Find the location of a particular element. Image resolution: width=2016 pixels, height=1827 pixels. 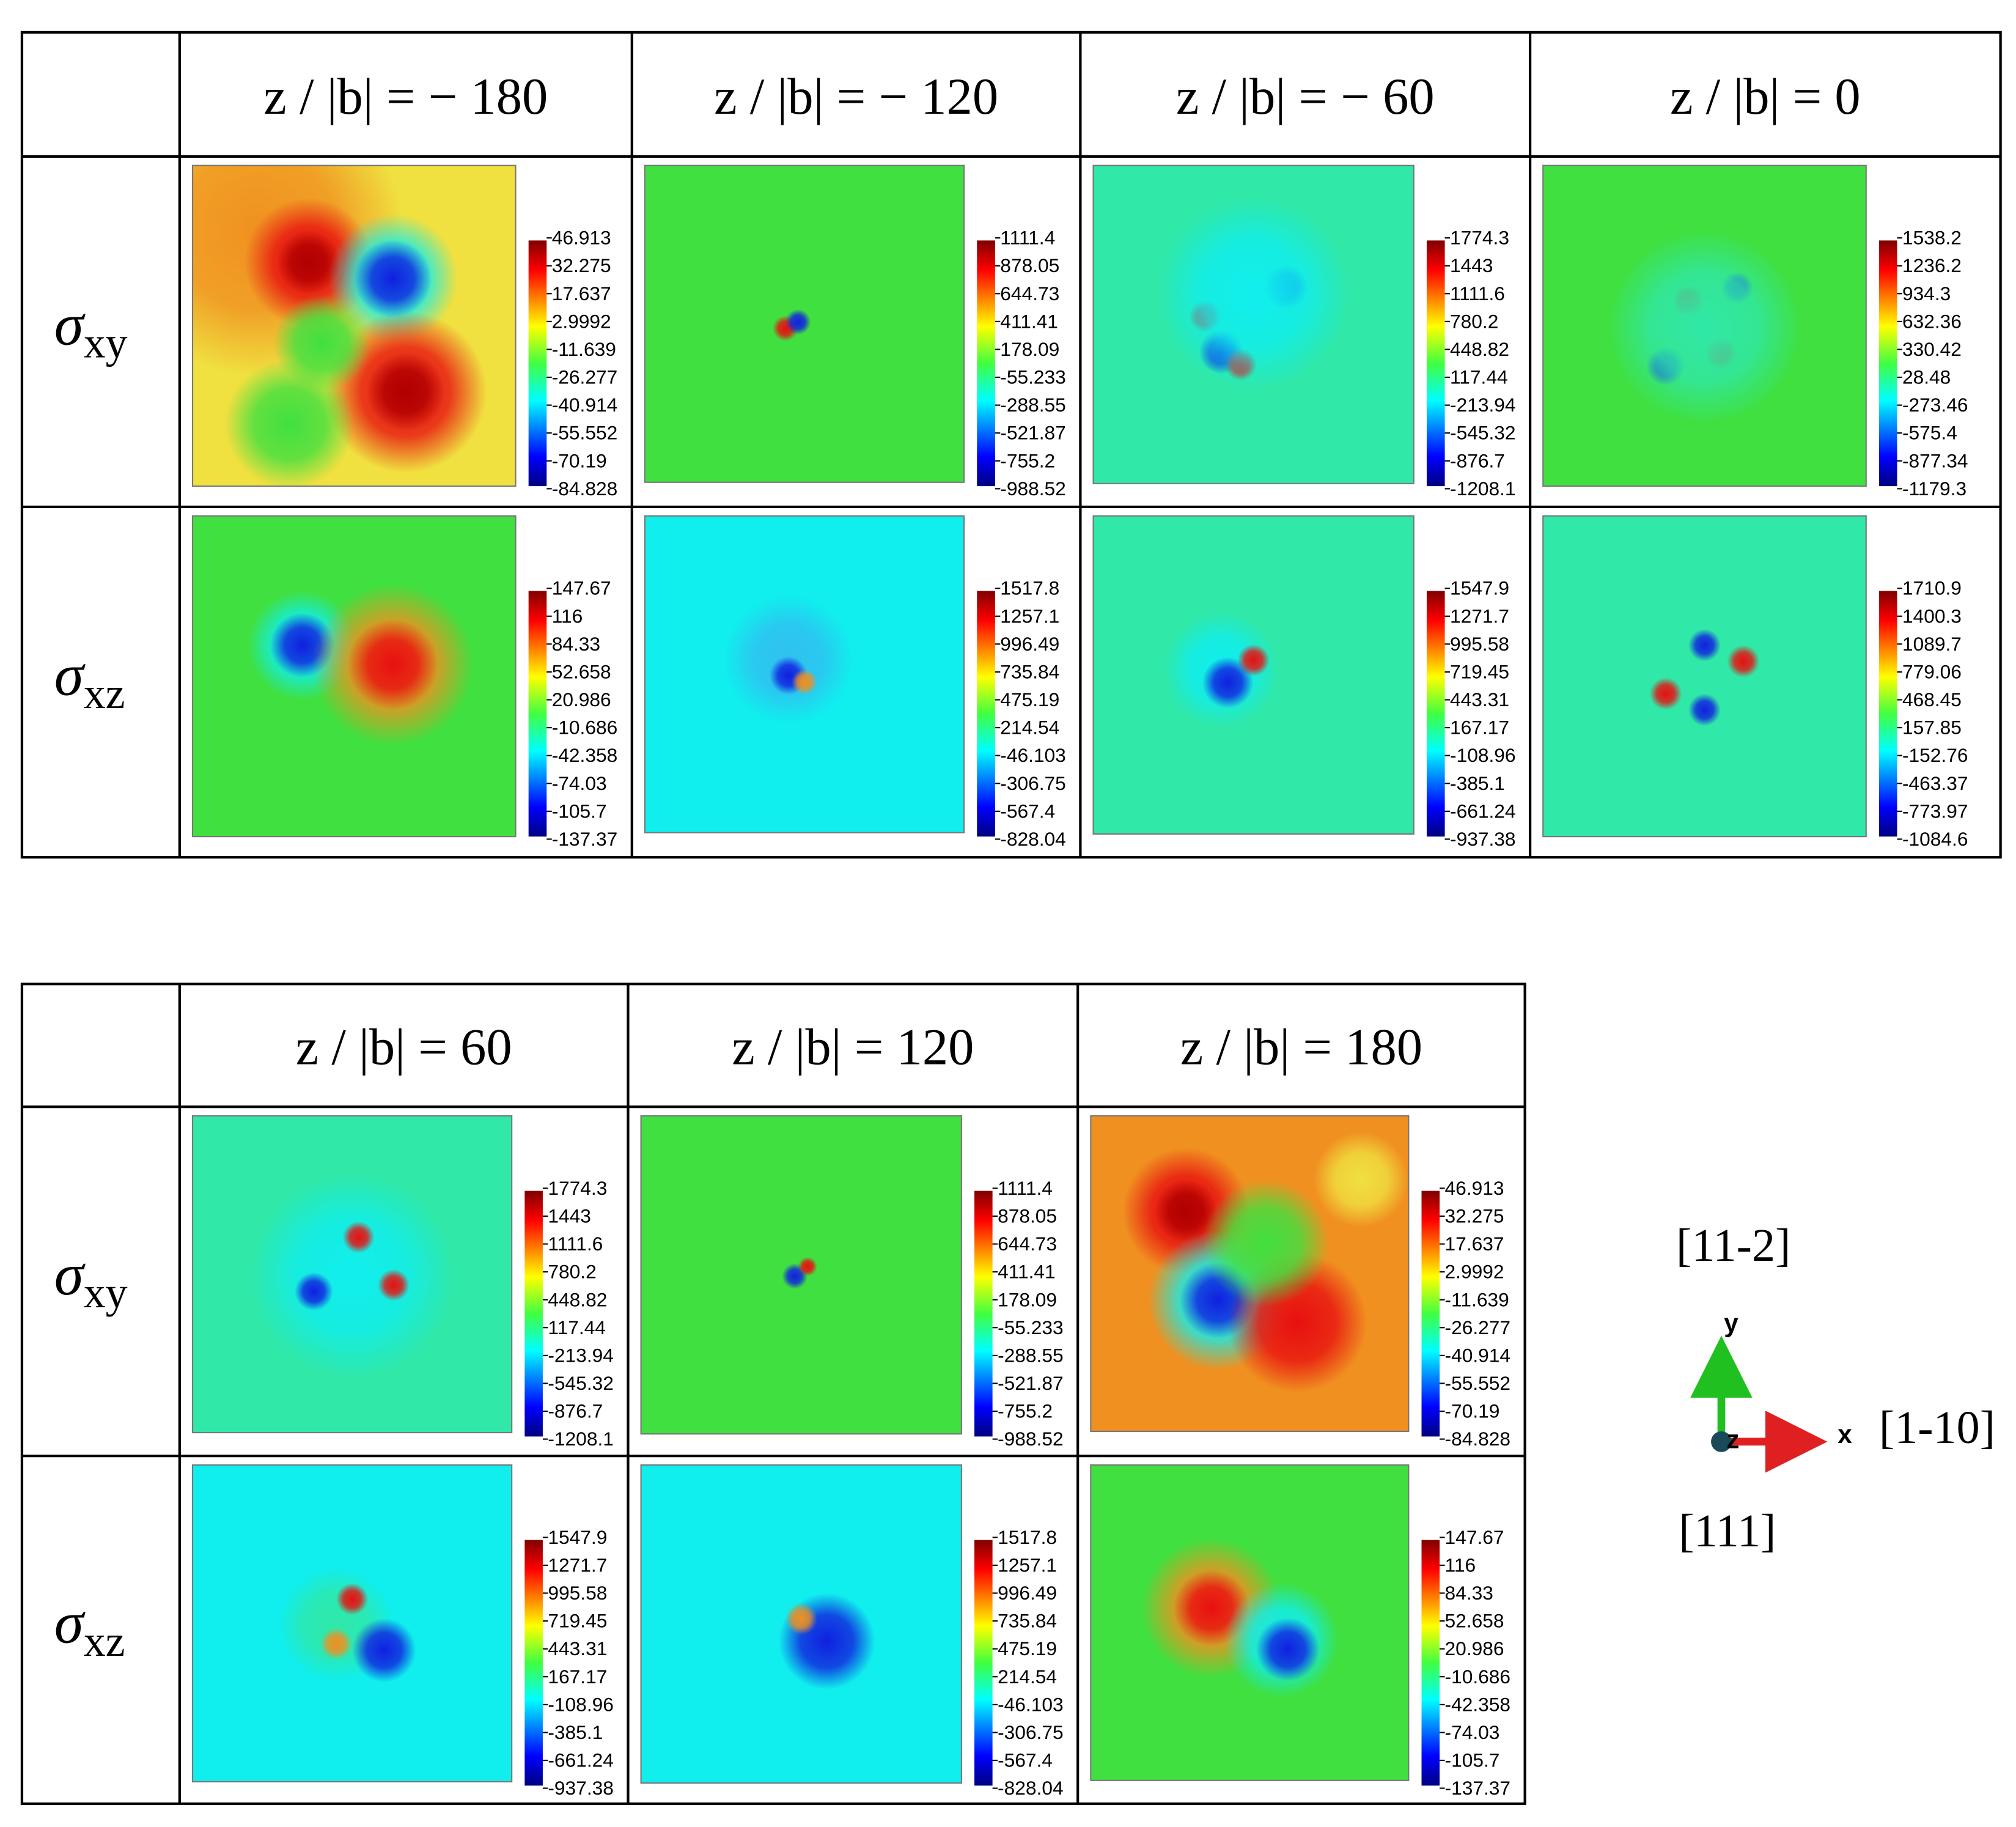

colorbar-label: 1236.2 is located at coordinates (1932, 265).